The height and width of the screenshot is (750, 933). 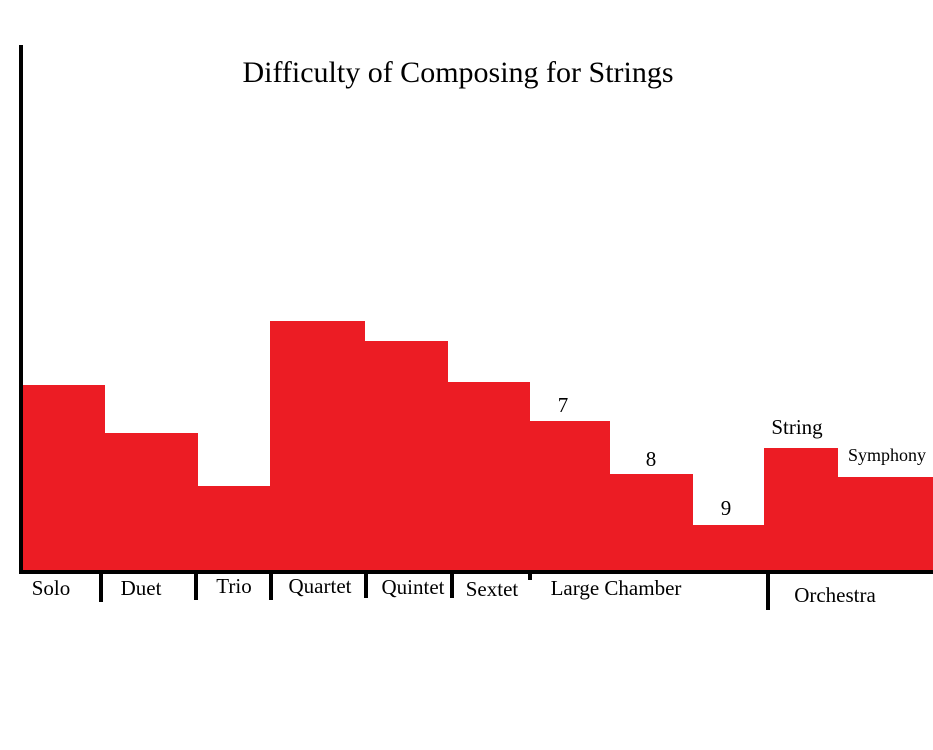 I want to click on category-label: String, so click(x=797, y=427).